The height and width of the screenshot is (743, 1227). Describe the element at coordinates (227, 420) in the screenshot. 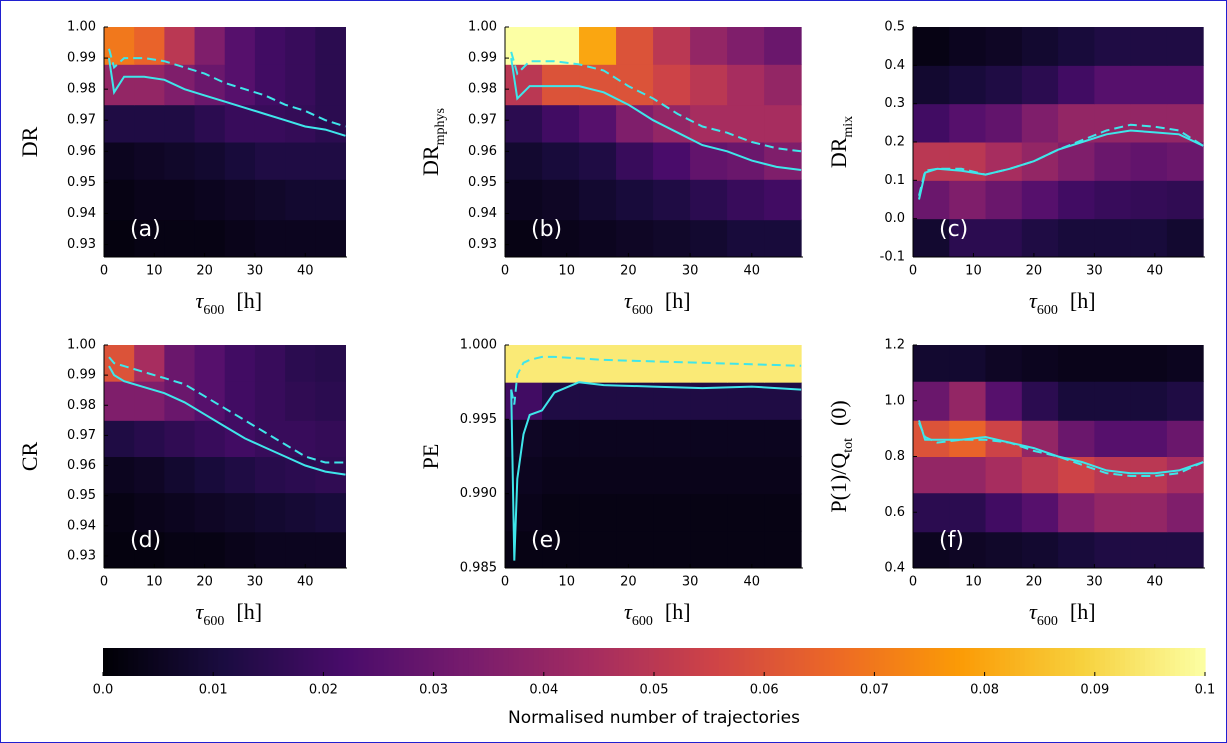

I see `trend-line` at that location.